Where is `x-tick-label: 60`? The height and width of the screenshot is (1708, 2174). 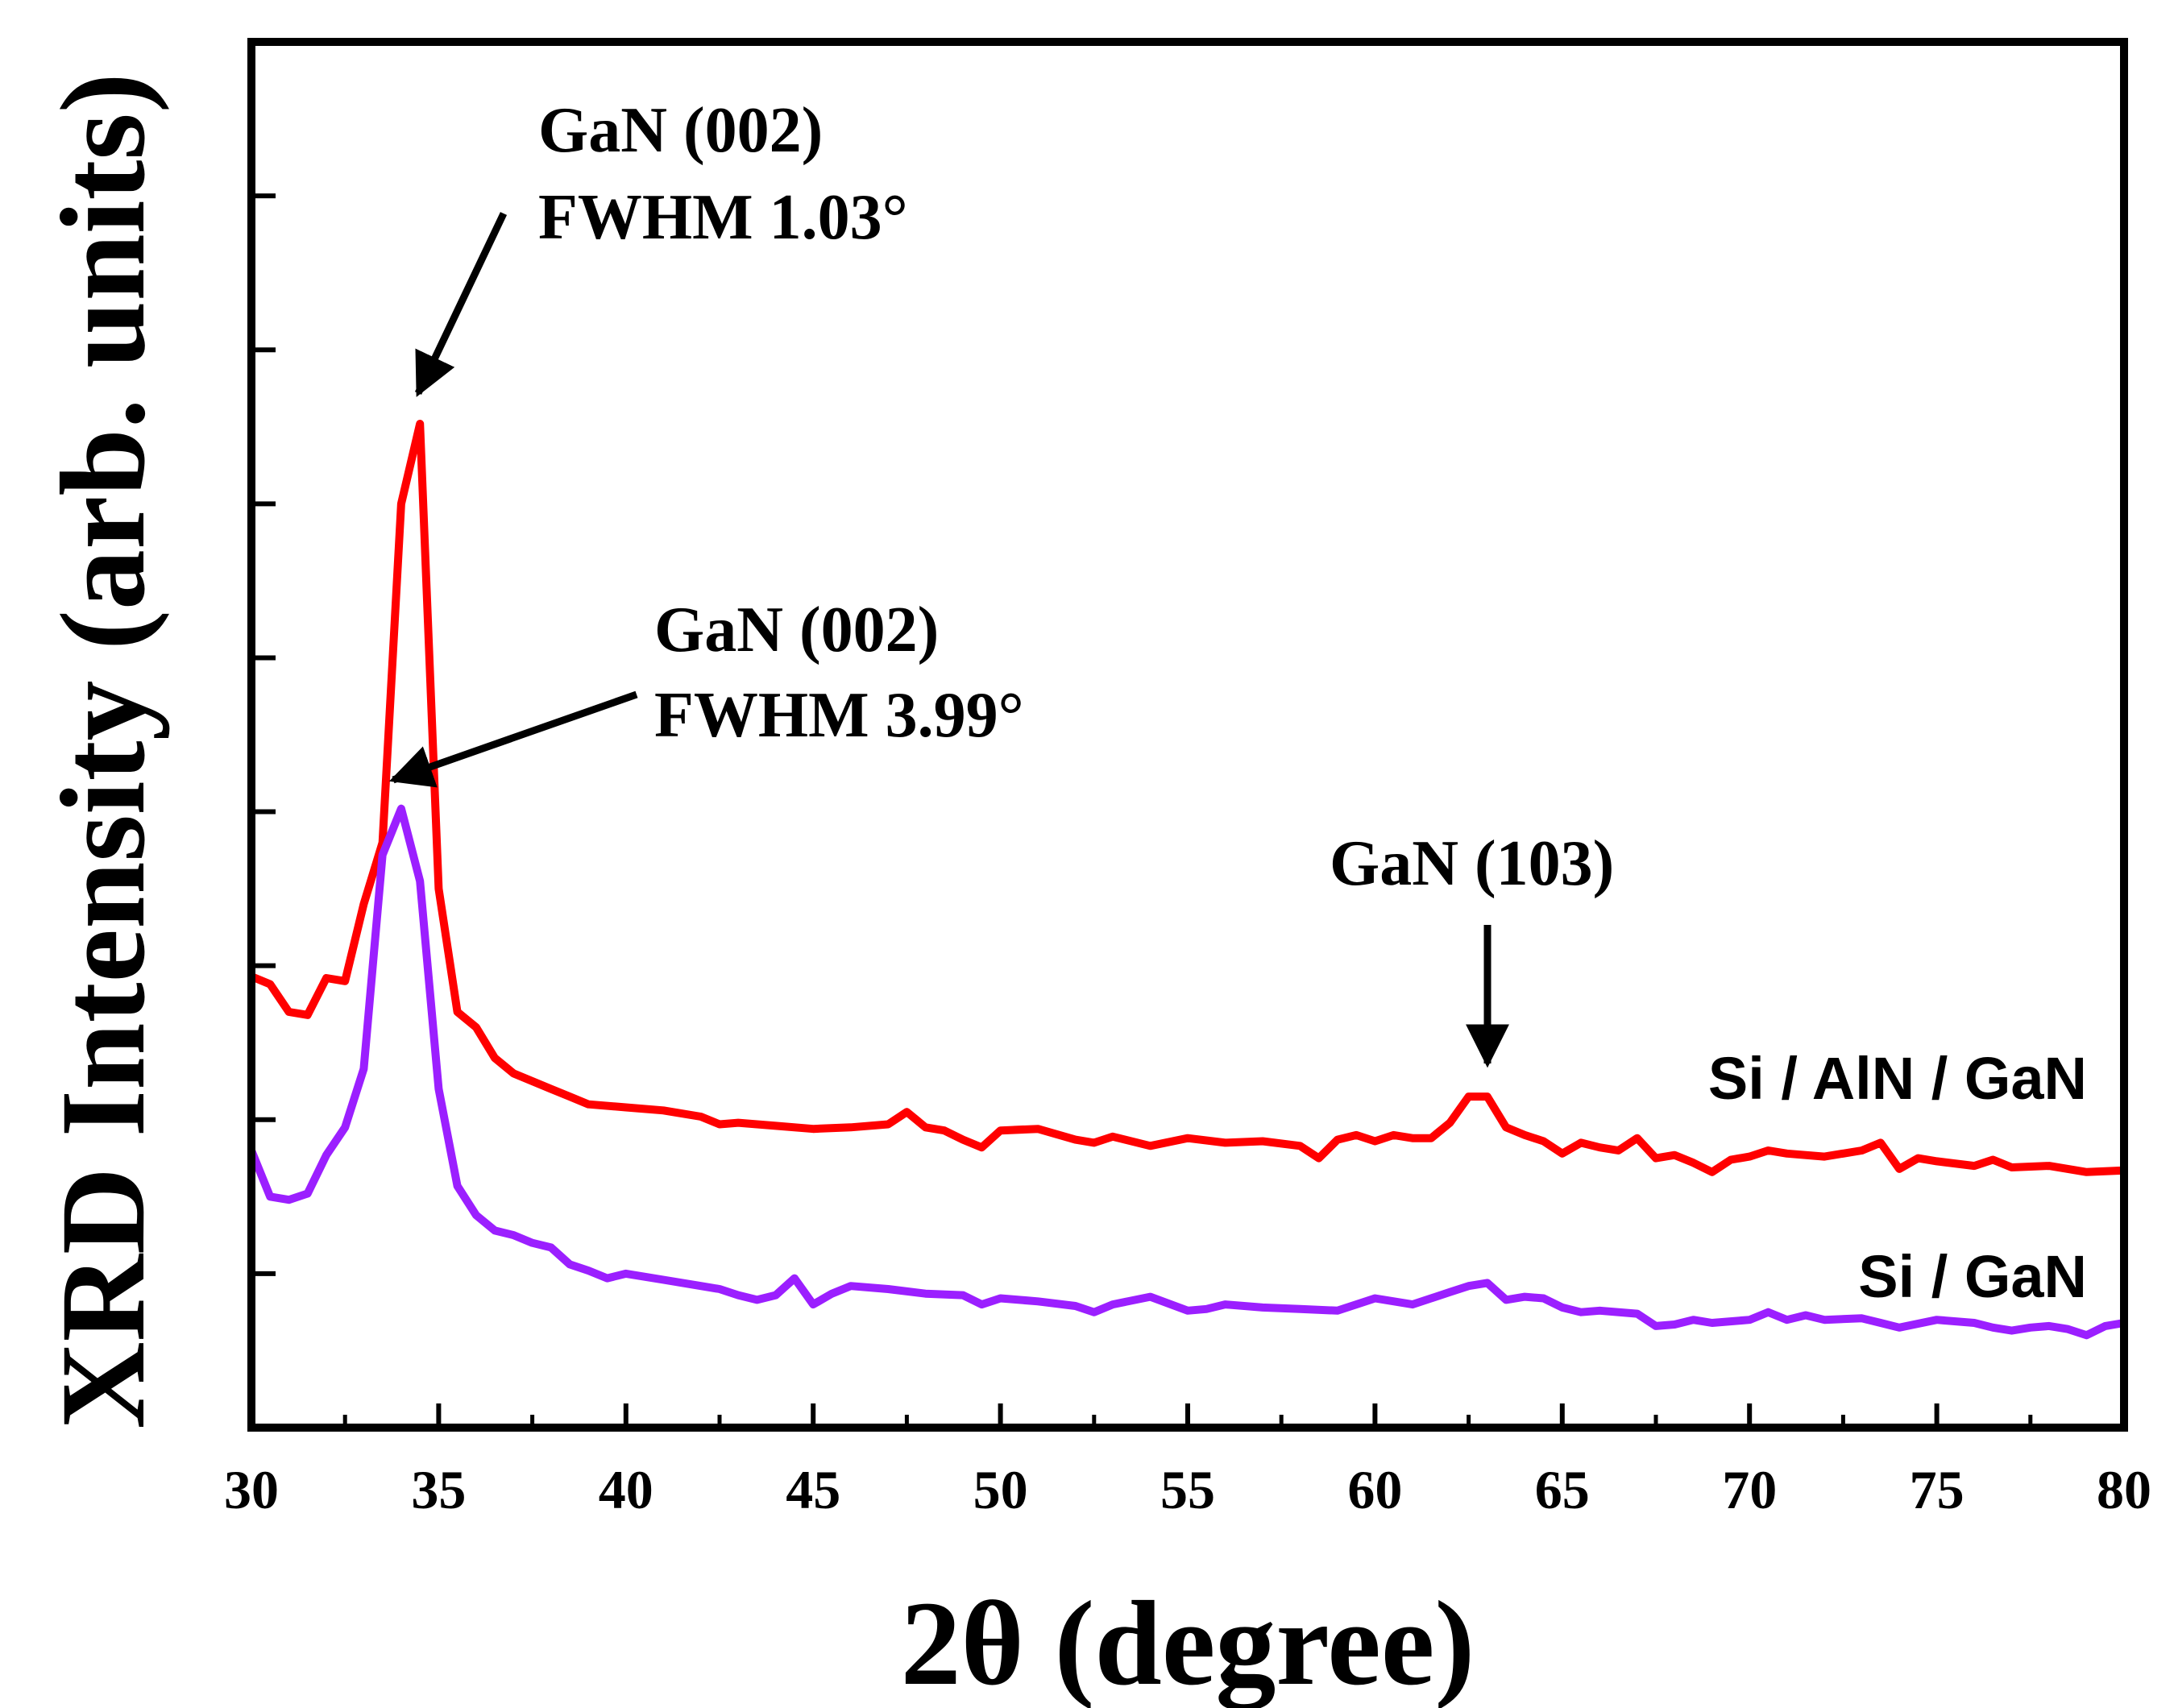 x-tick-label: 60 is located at coordinates (1374, 1490).